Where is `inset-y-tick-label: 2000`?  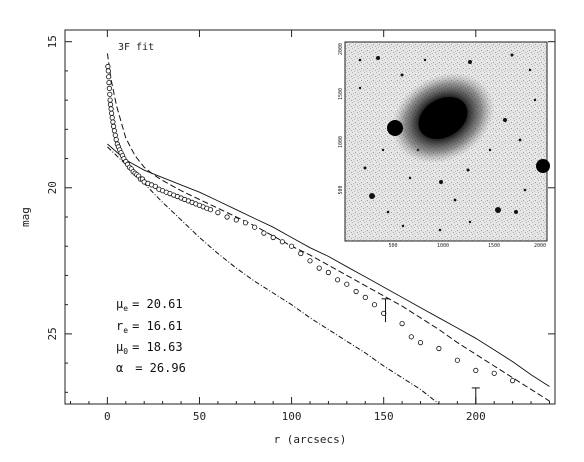
inset-y-tick-label: 2000 is located at coordinates (341, 49).